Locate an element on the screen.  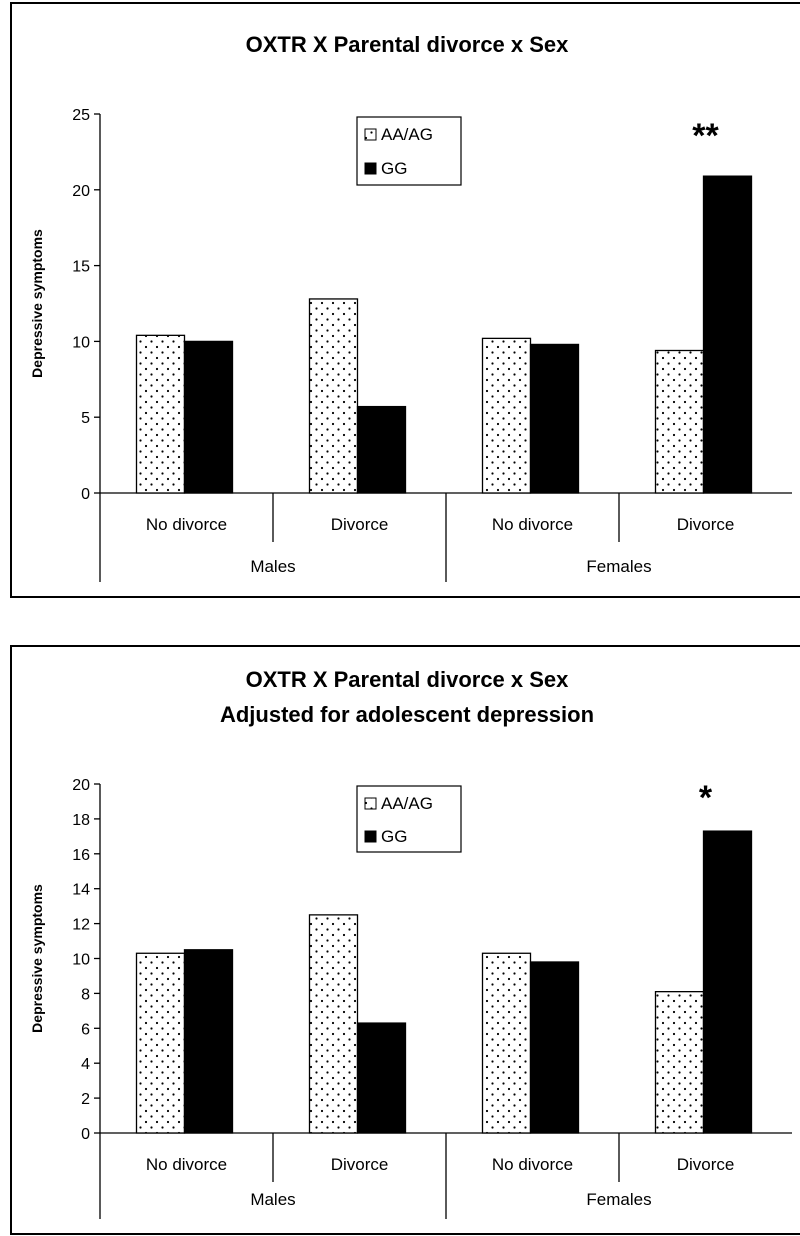
y-tick-label: 15 is located at coordinates (81, 267).